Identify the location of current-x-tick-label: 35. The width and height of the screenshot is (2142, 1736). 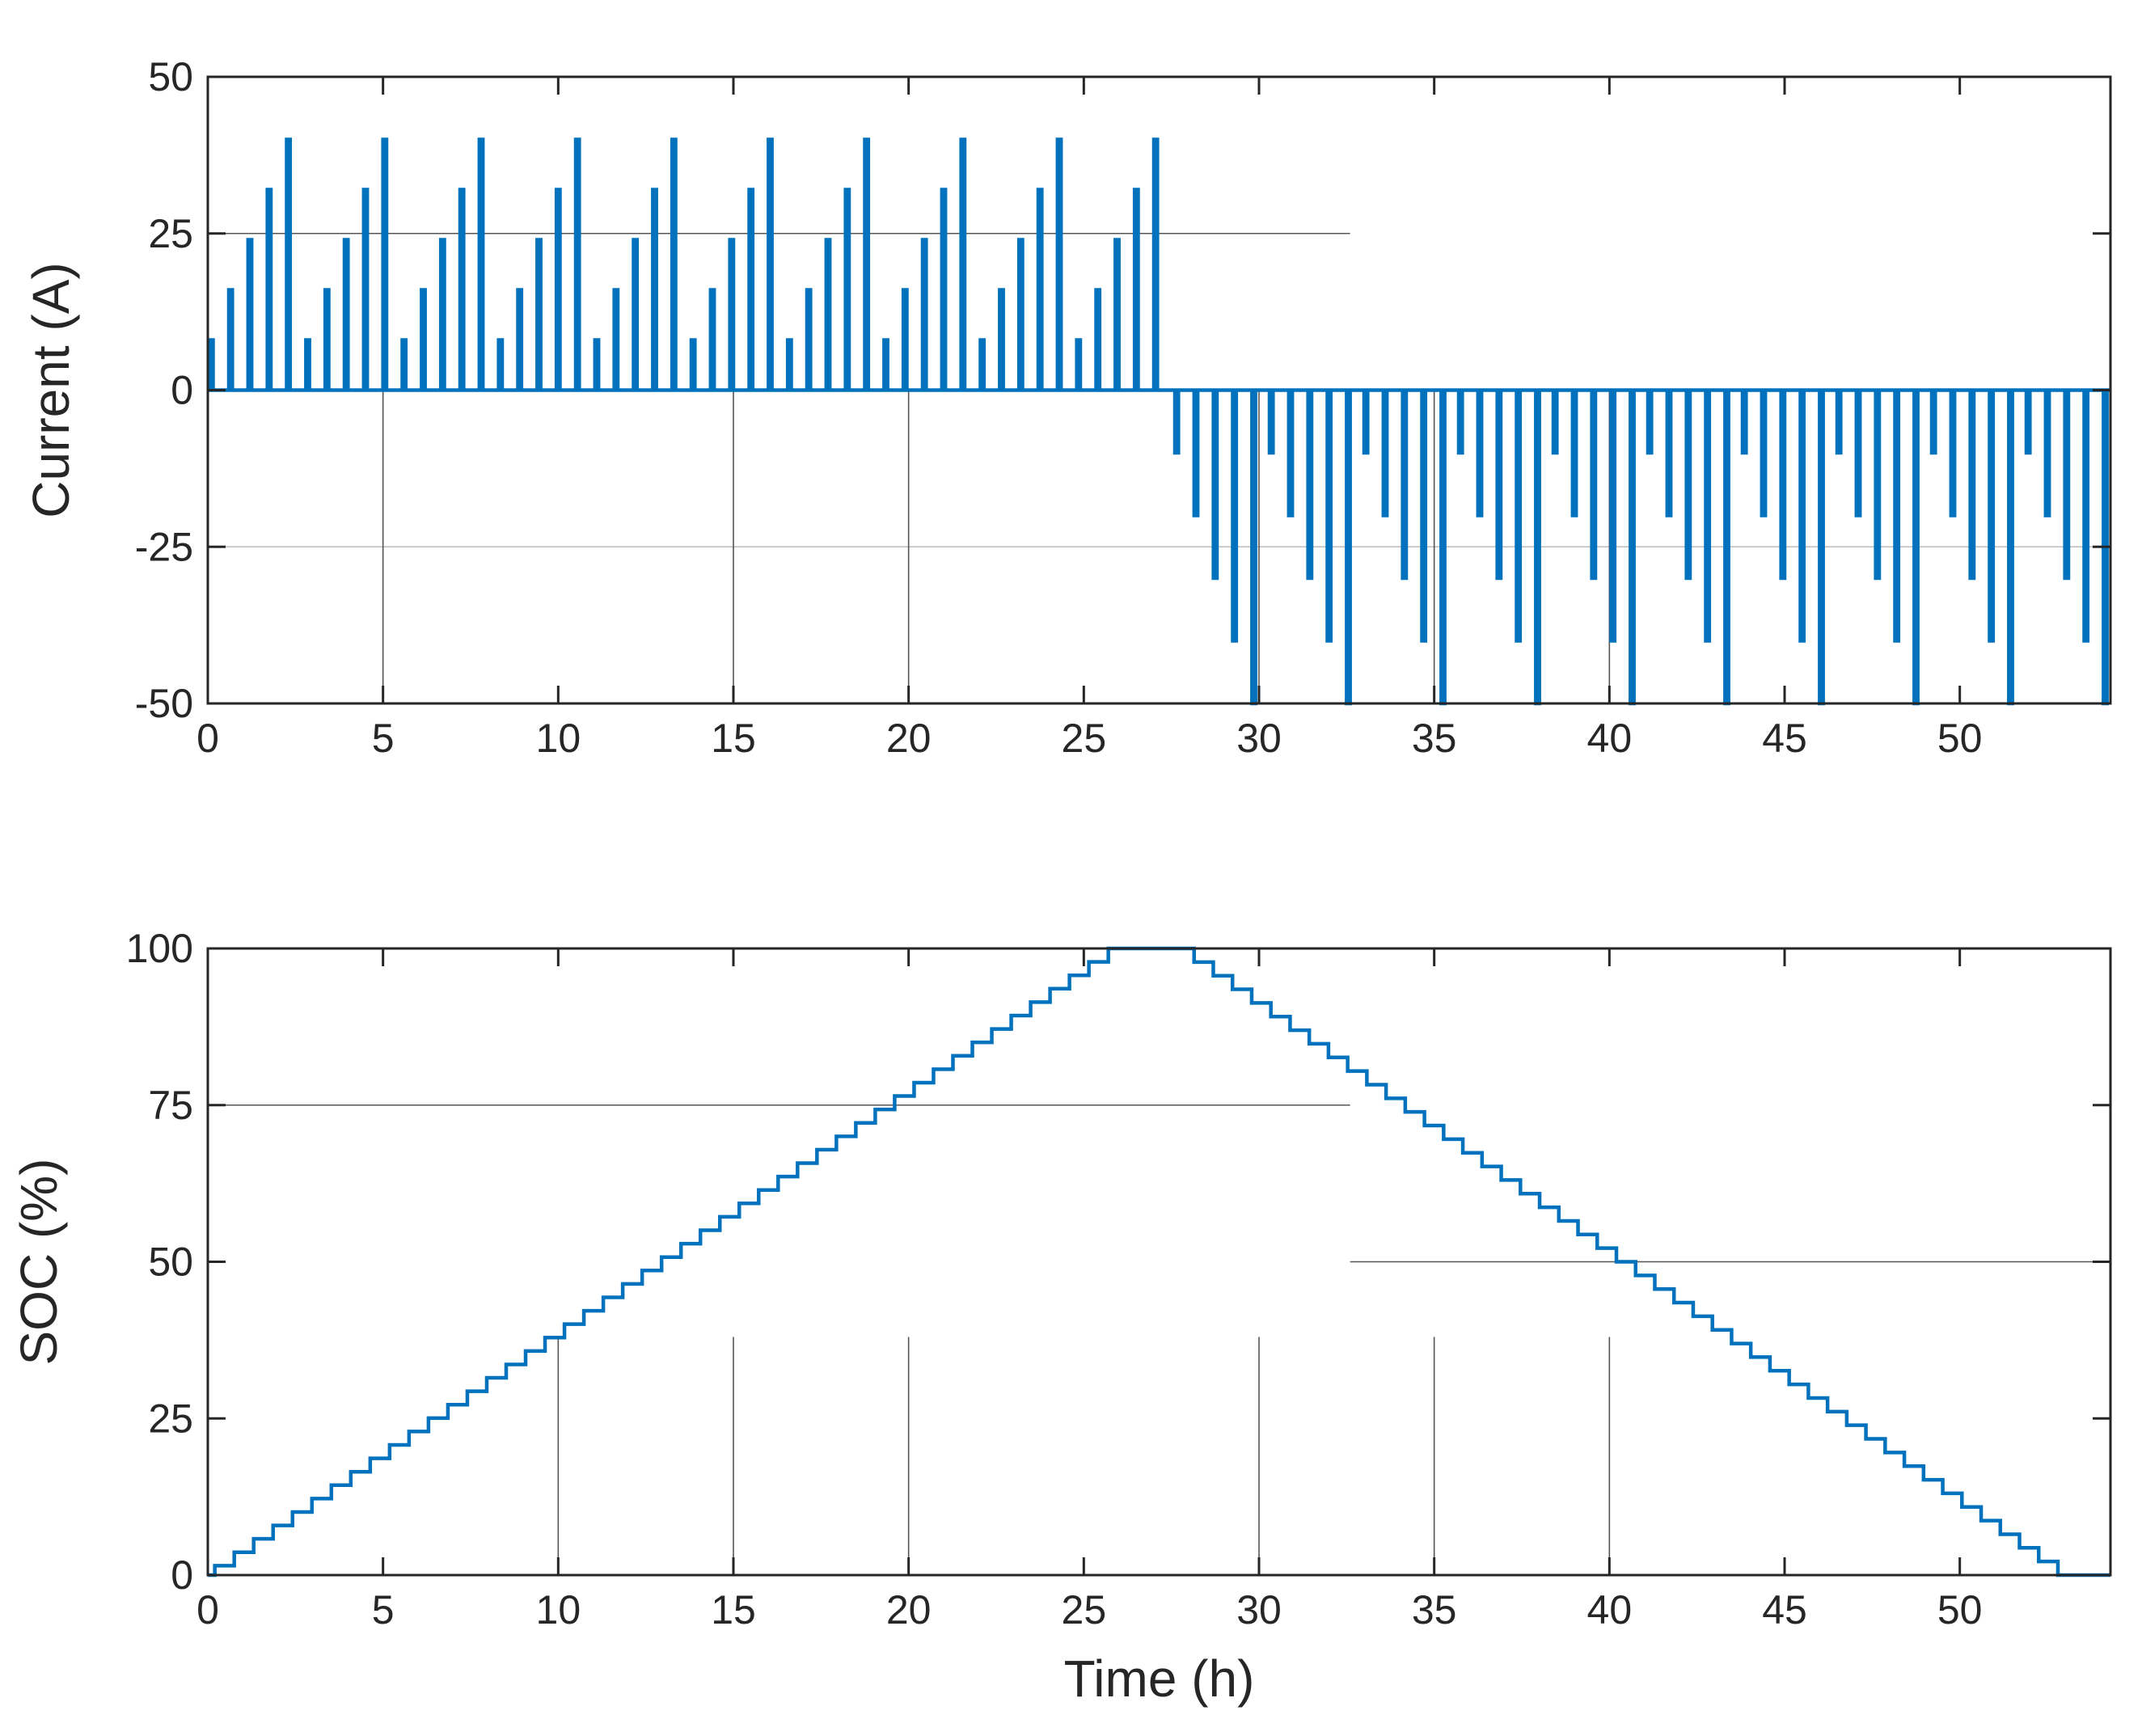
(1434, 738).